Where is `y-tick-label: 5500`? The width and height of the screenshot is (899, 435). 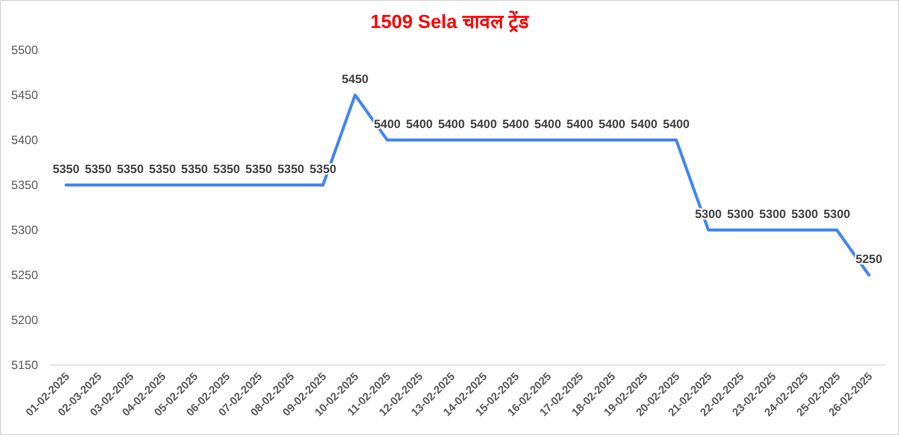
y-tick-label: 5500 is located at coordinates (24, 50).